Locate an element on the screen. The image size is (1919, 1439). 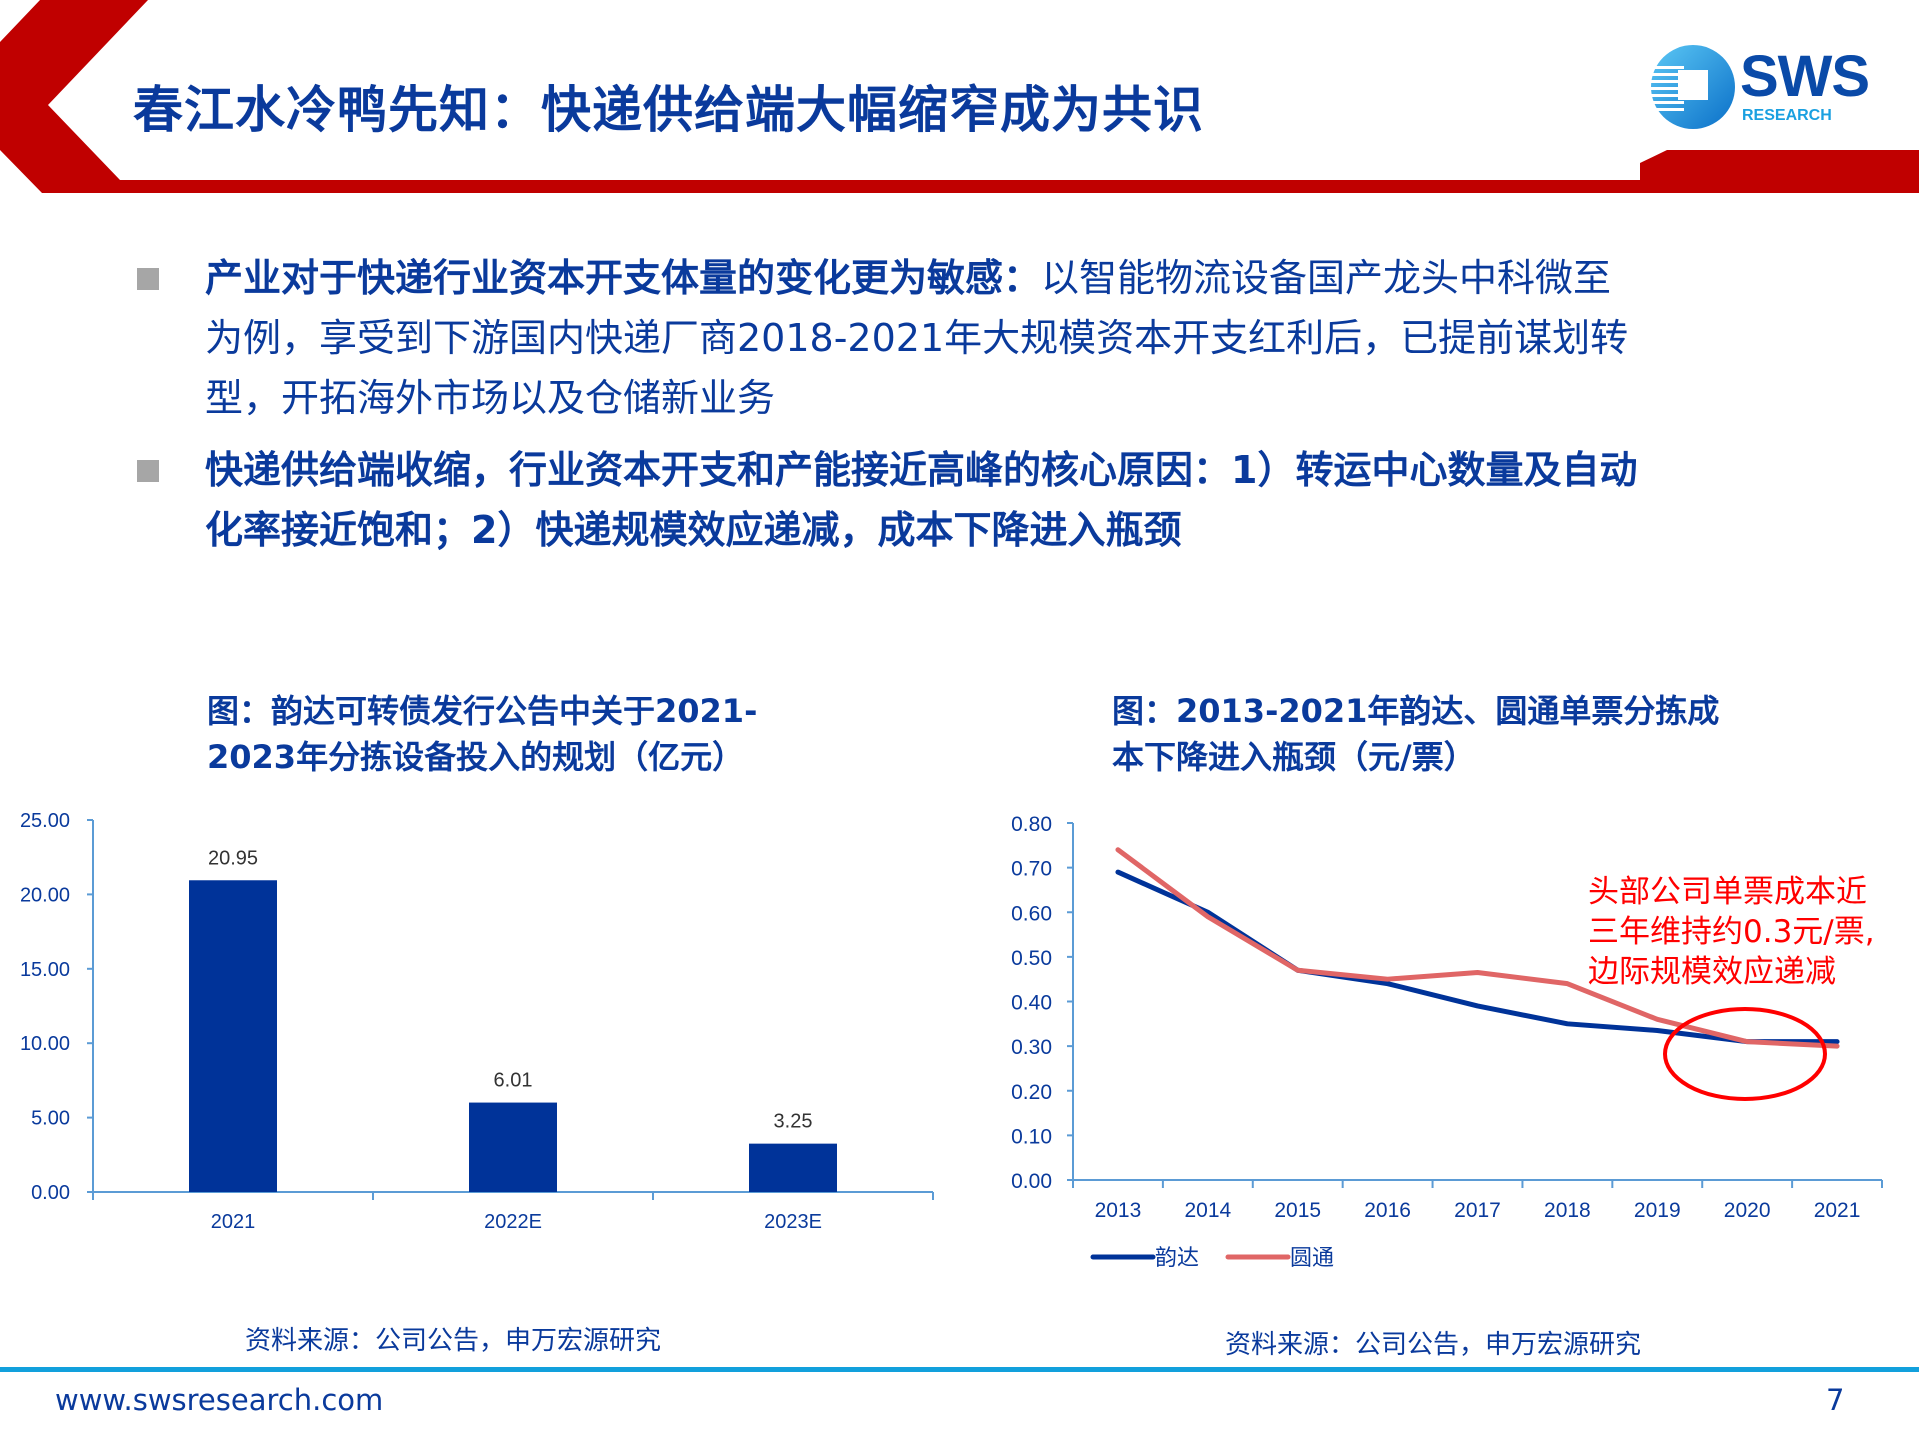
line-chart-y-axis: 0.00 0.10 0.20 0.30 0.40 0.50 0.60 0.70 0.80 is located at coordinates (1042, 1003).